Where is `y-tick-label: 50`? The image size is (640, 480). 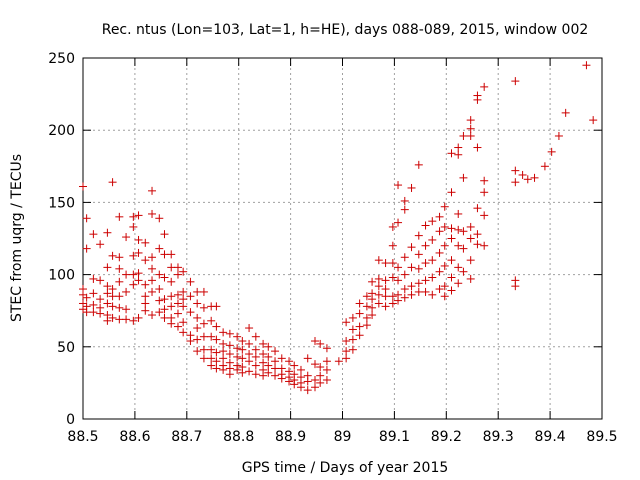 y-tick-label: 50 is located at coordinates (66, 348).